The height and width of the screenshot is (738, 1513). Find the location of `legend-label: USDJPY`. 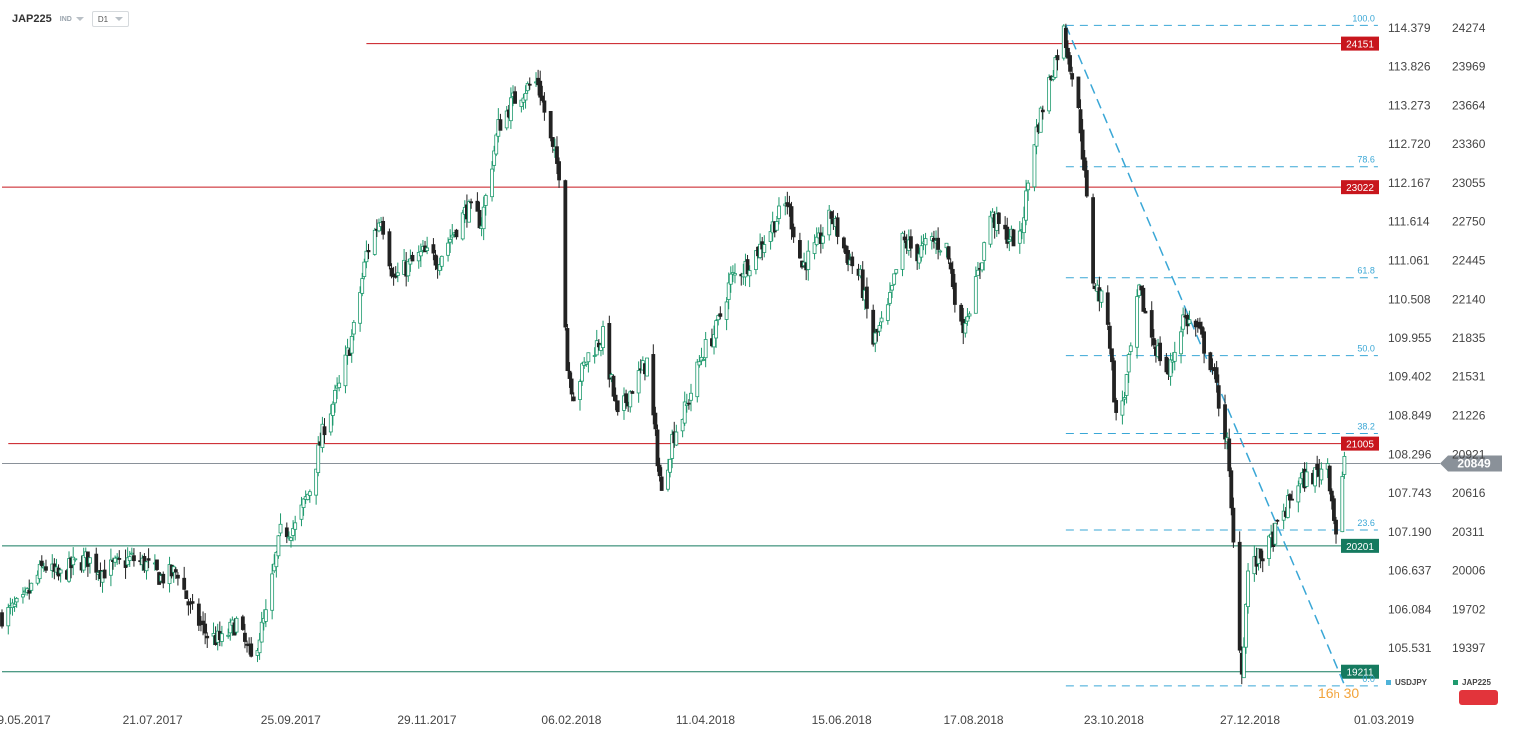

legend-label: USDJPY is located at coordinates (1411, 682).